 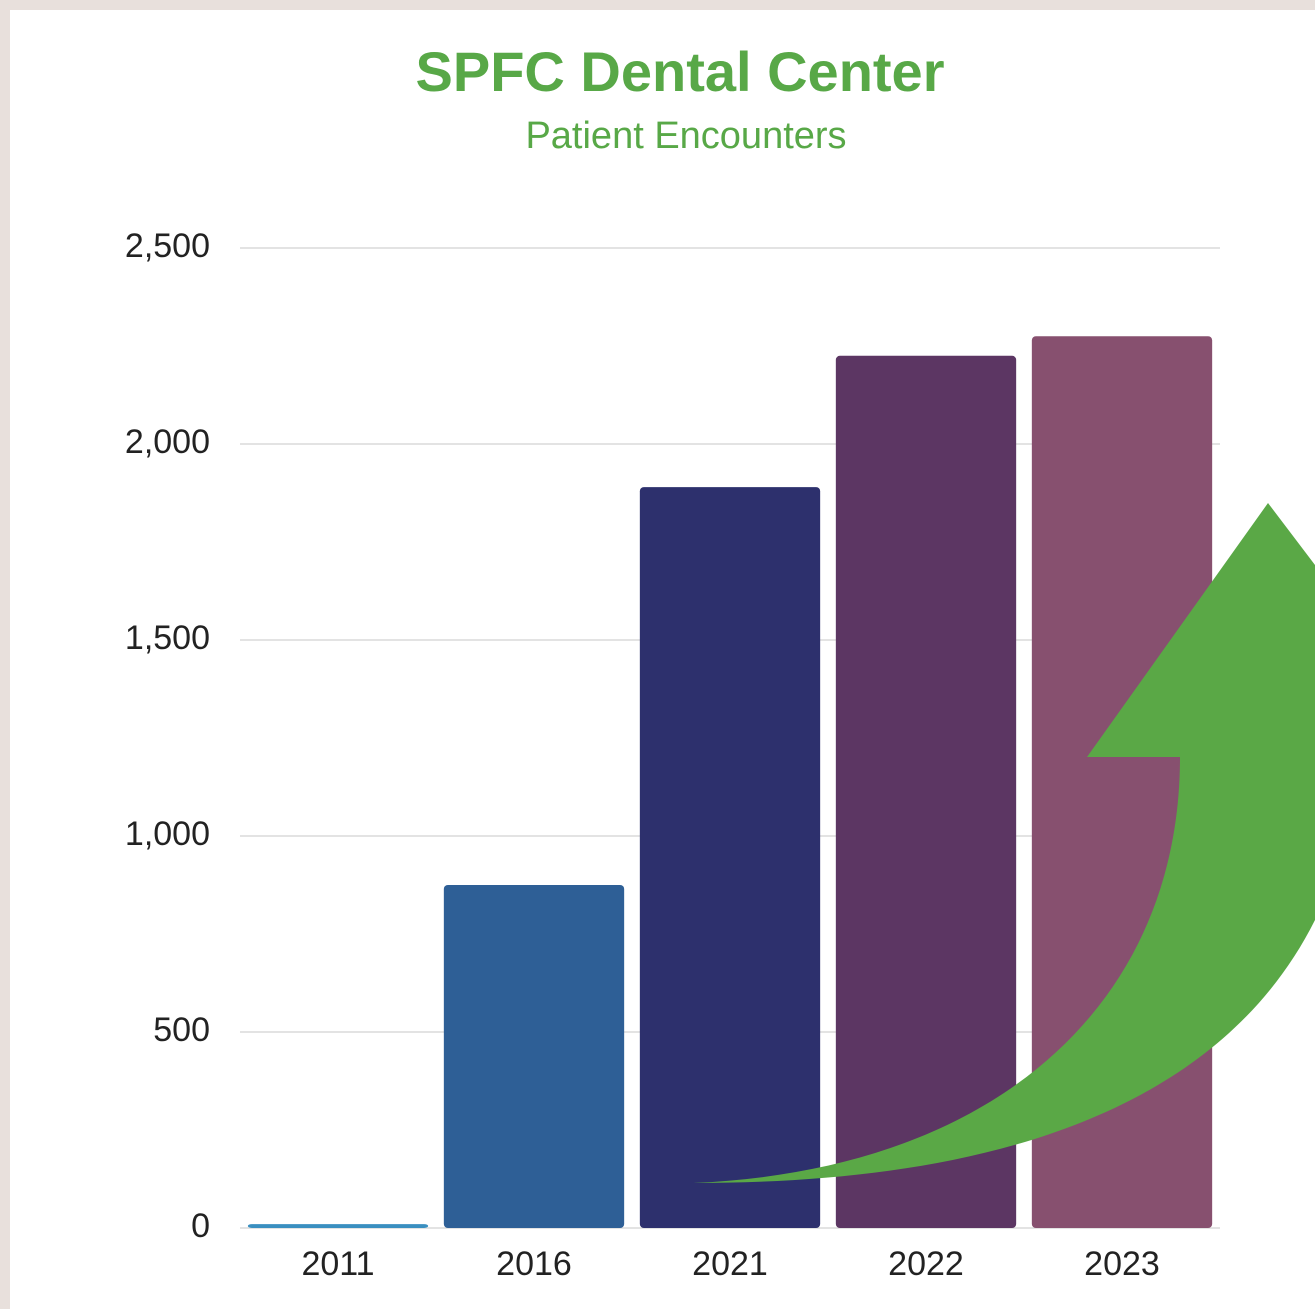 What do you see at coordinates (730, 1264) in the screenshot?
I see `x-tick-label: 2021` at bounding box center [730, 1264].